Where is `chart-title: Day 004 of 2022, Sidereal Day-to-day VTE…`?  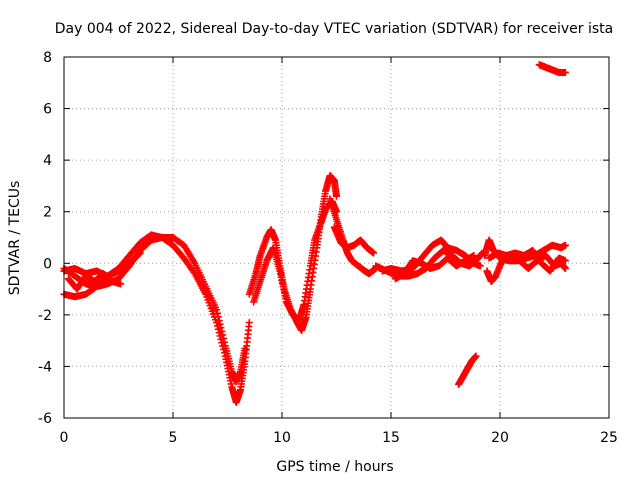 chart-title: Day 004 of 2022, Sidereal Day-to-day VTE… is located at coordinates (334, 29).